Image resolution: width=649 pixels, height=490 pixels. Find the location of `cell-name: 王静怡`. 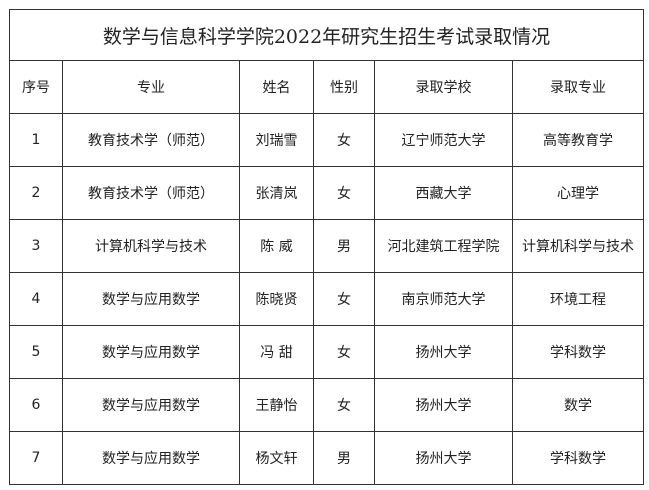

cell-name: 王静怡 is located at coordinates (276, 405).